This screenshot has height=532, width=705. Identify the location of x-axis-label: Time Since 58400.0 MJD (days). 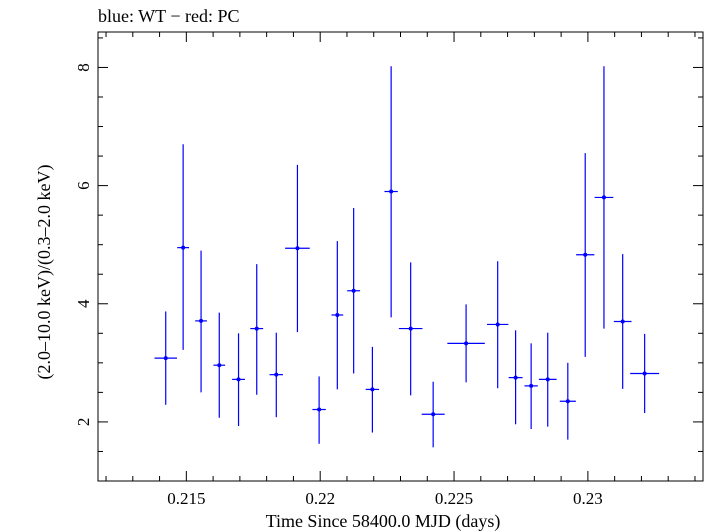
(383, 521).